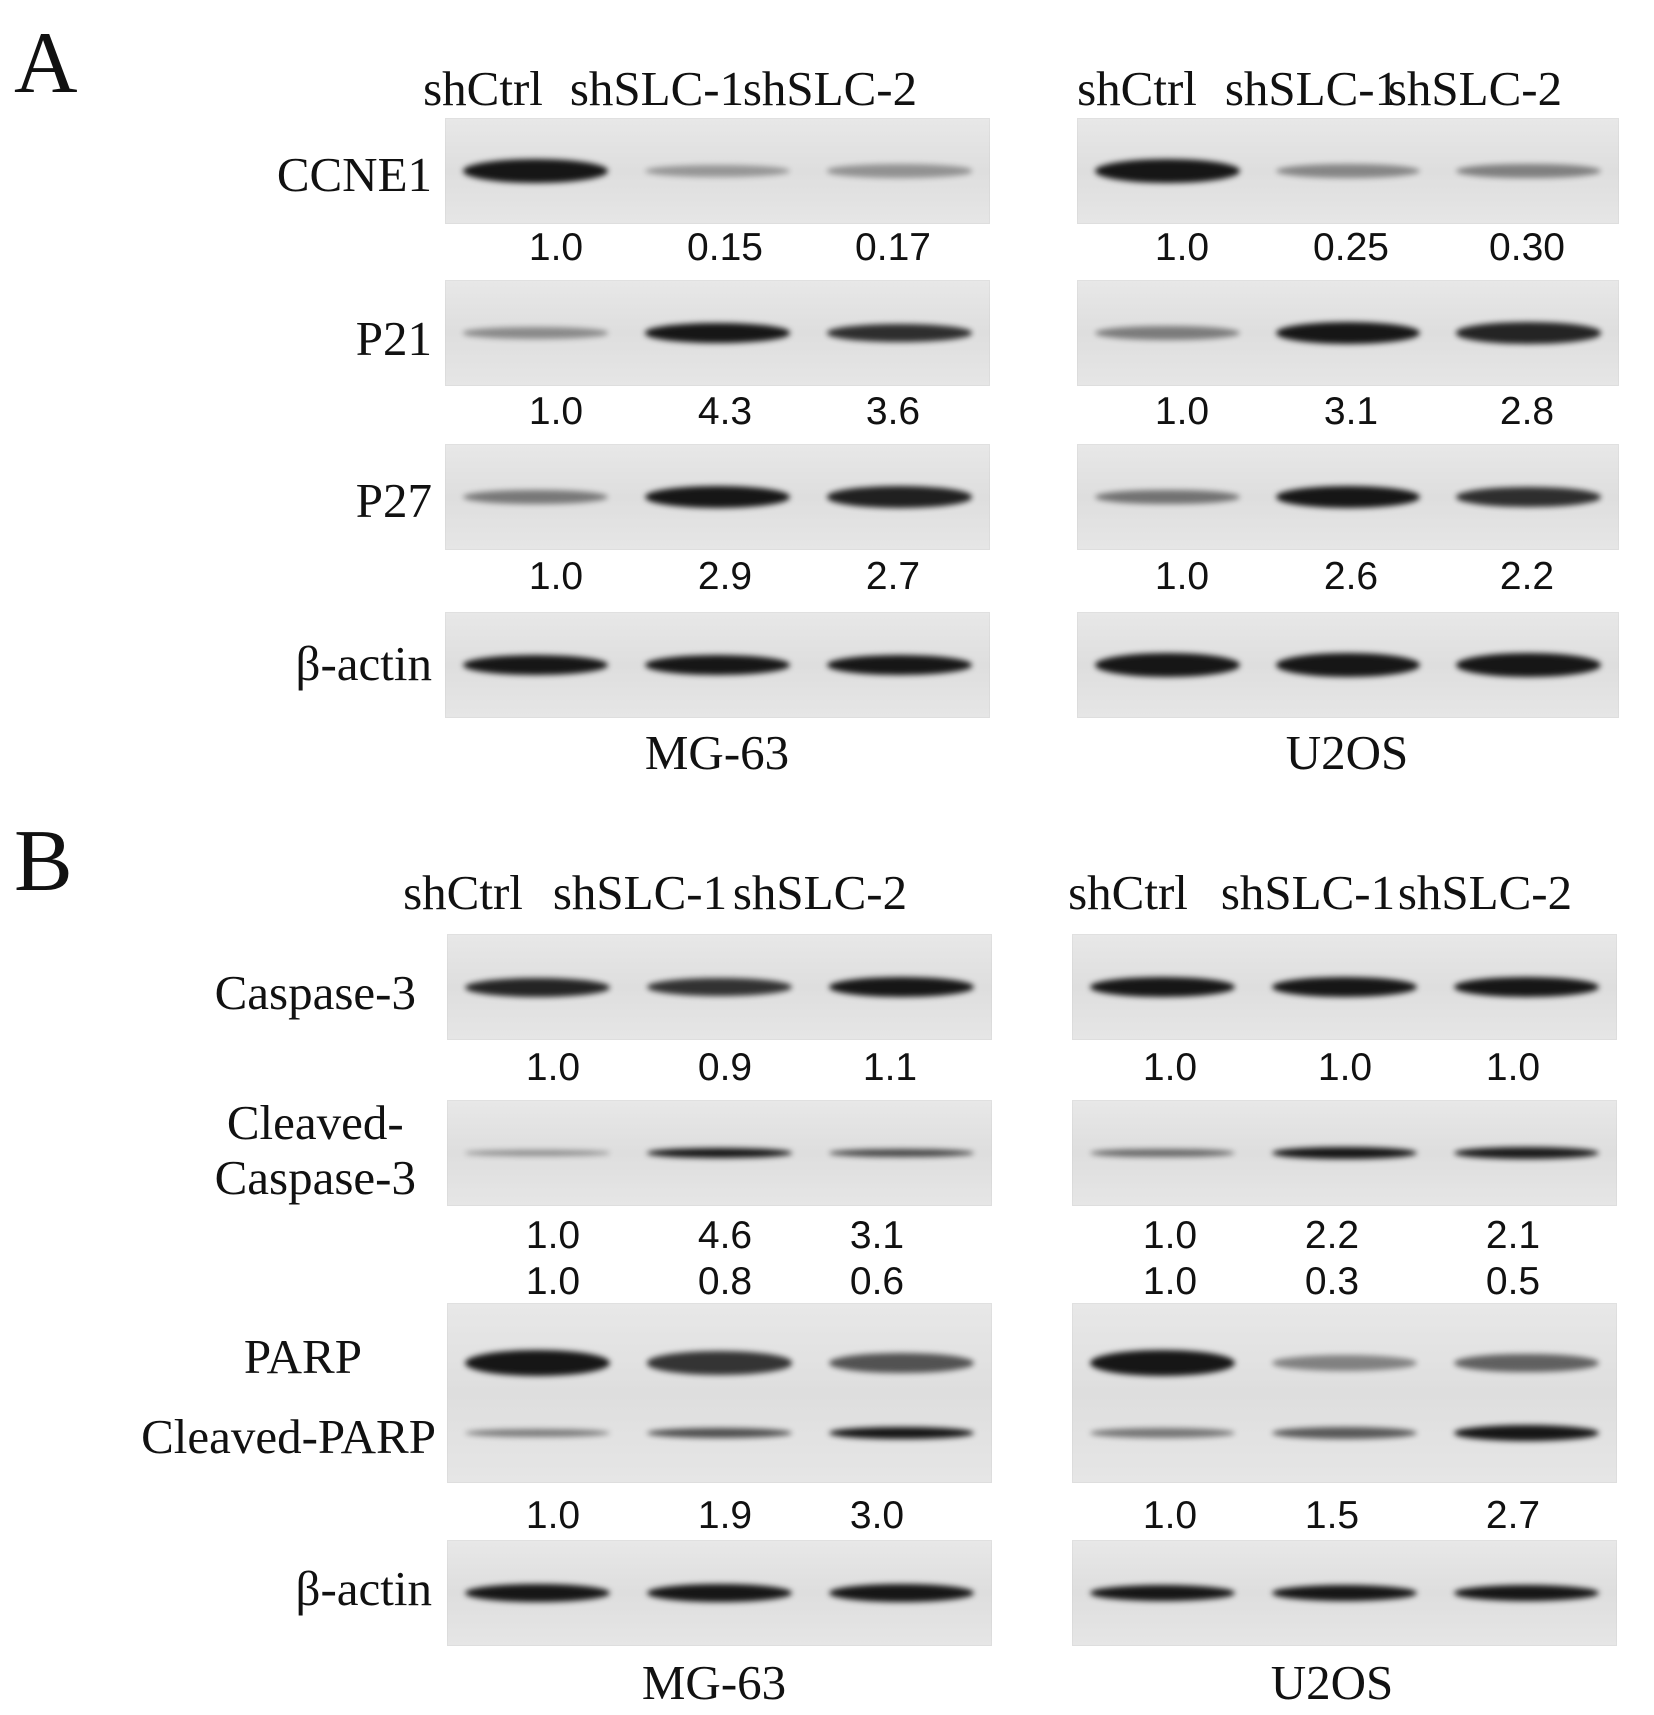 The height and width of the screenshot is (1715, 1654). Describe the element at coordinates (1527, 247) in the screenshot. I see `quant-value: 0.30` at that location.